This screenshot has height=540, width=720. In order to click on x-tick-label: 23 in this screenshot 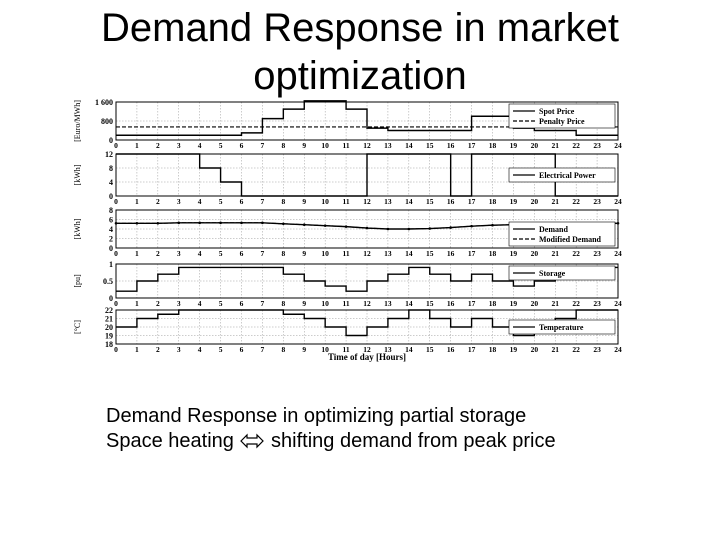, I will do `click(597, 145)`.